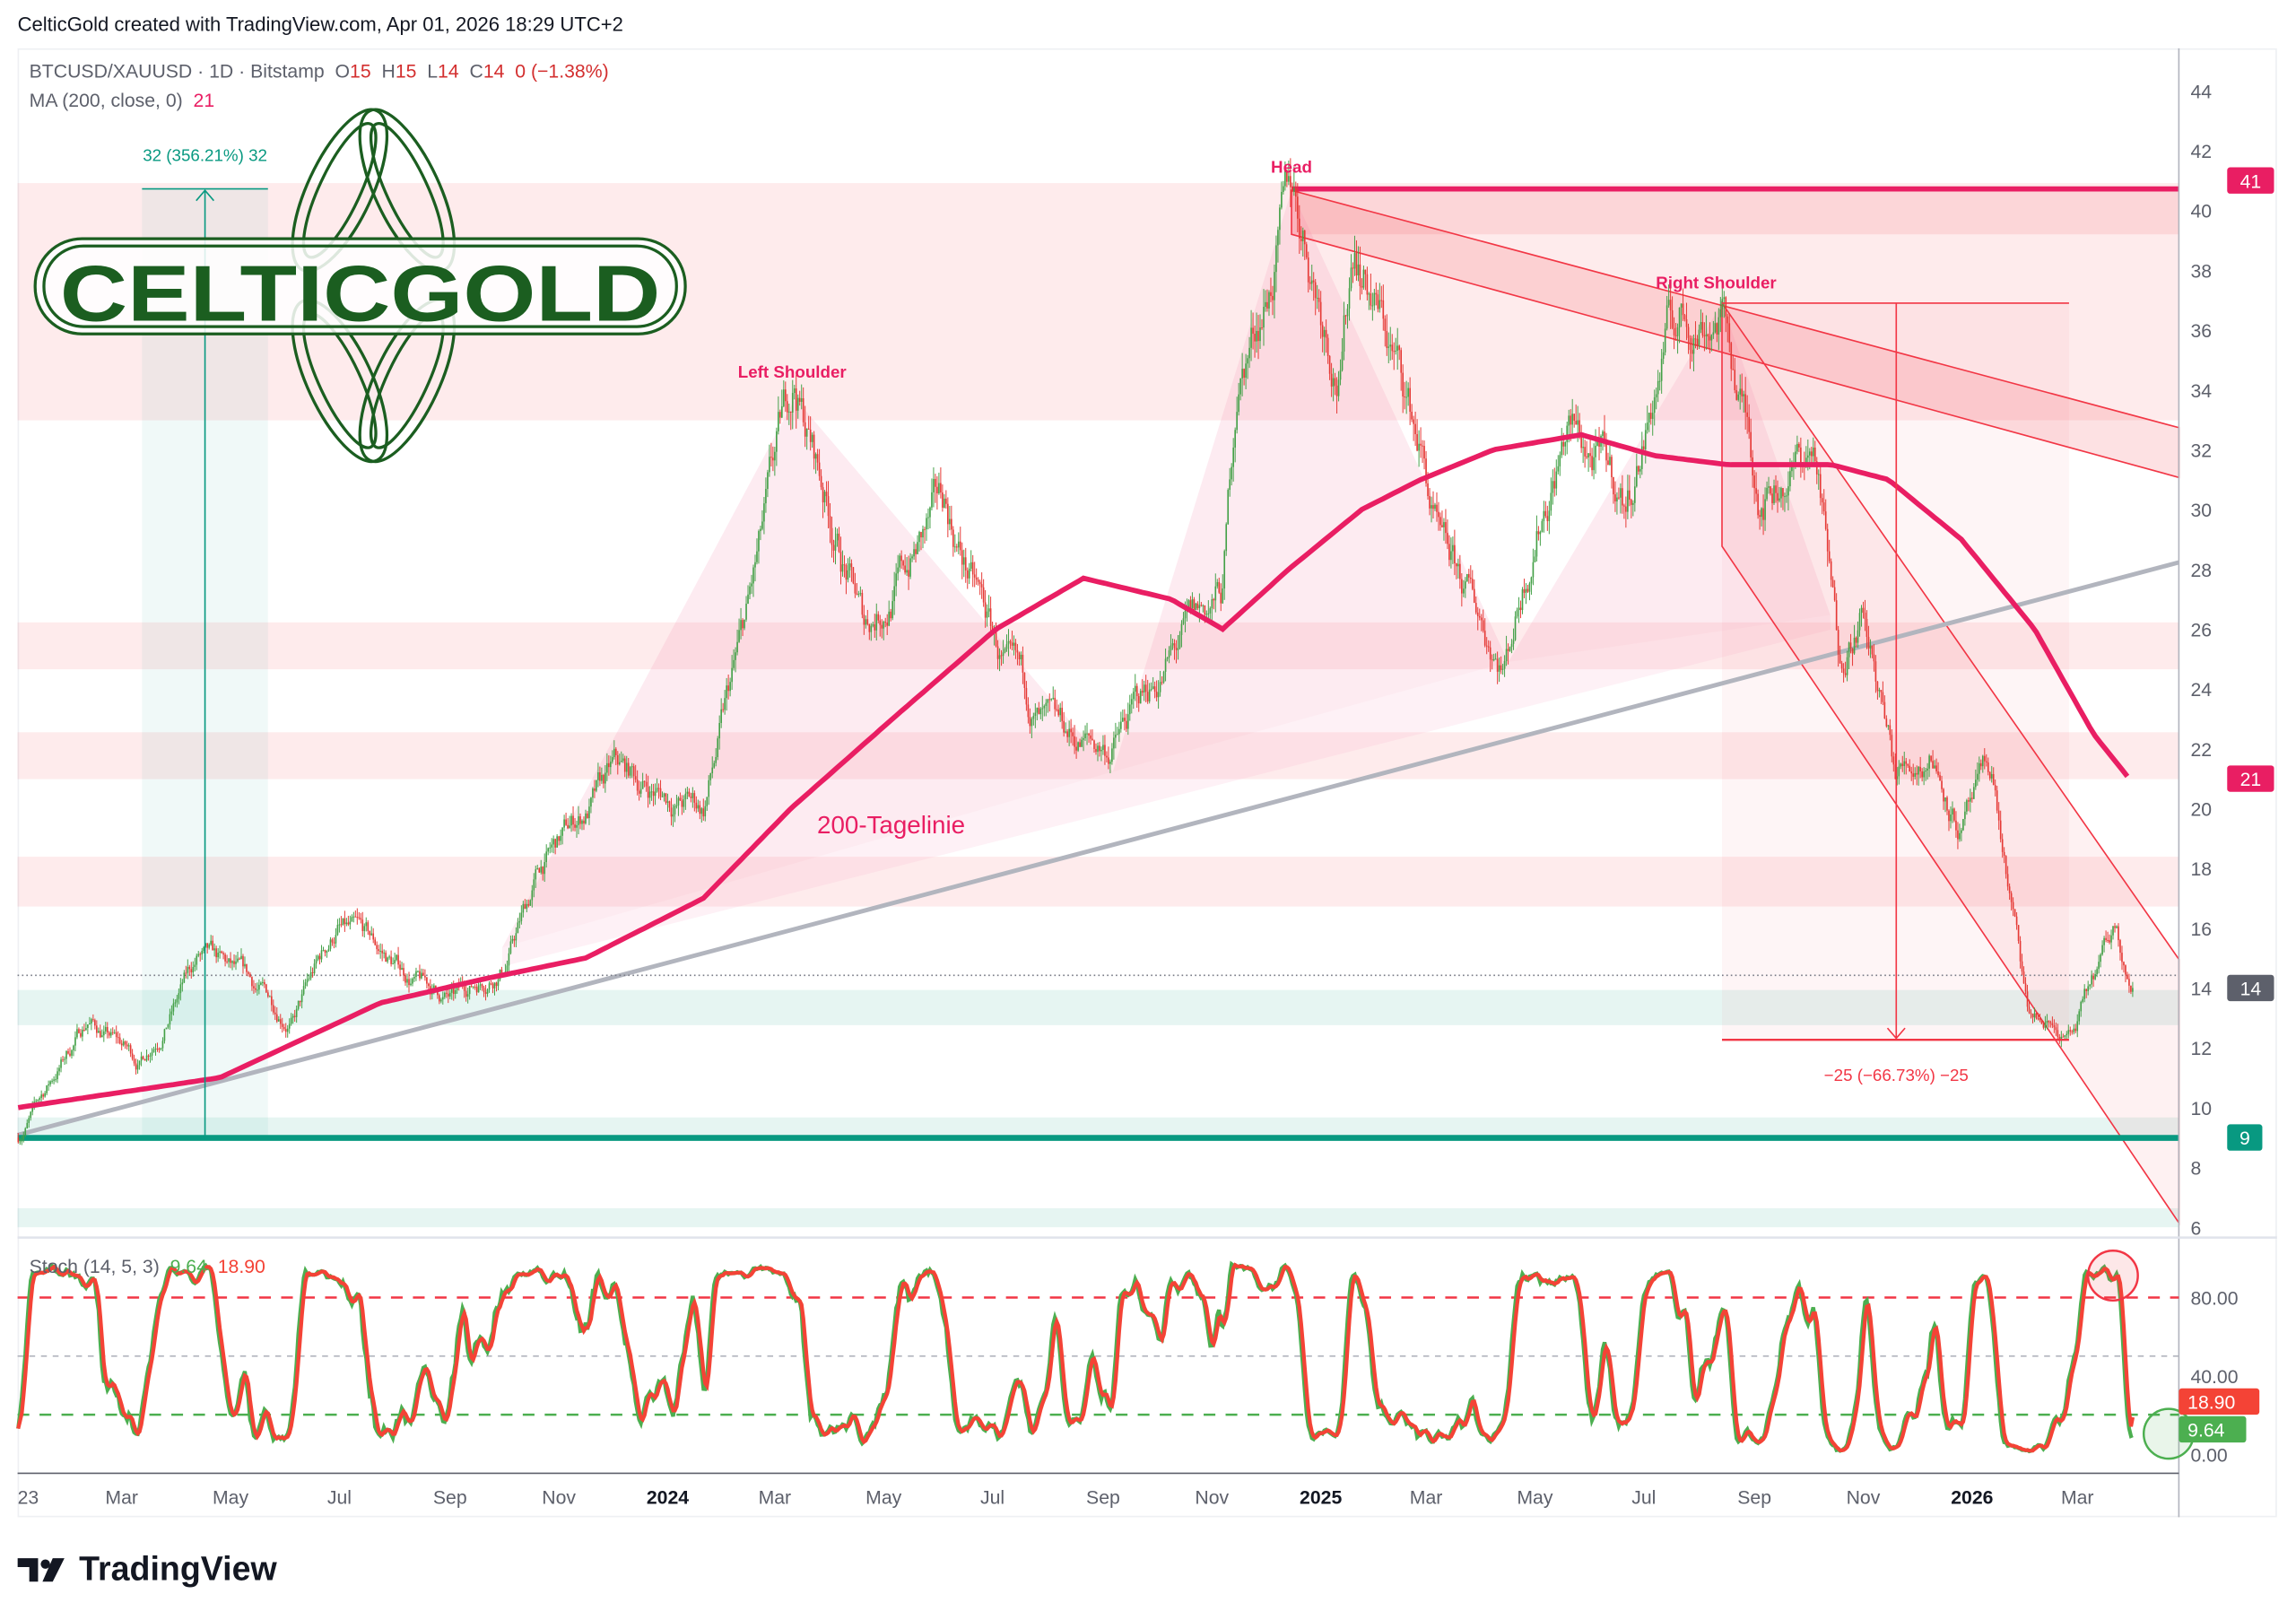 Image resolution: width=2296 pixels, height=1620 pixels. What do you see at coordinates (2201, 661) in the screenshot?
I see `price-axis: 44 42 40 38 36 34 32 30 28 26 24 22 20 18 16 14 12 10 8 6` at bounding box center [2201, 661].